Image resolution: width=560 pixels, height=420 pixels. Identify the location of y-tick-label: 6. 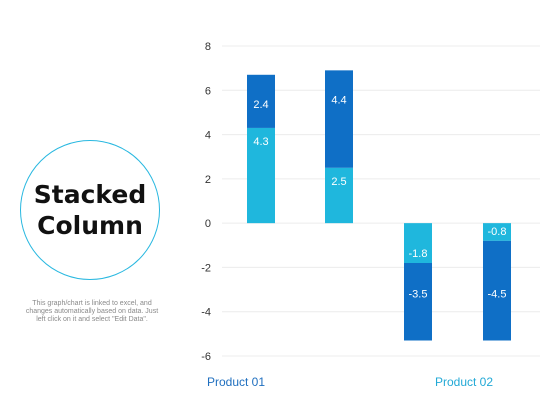
(208, 91).